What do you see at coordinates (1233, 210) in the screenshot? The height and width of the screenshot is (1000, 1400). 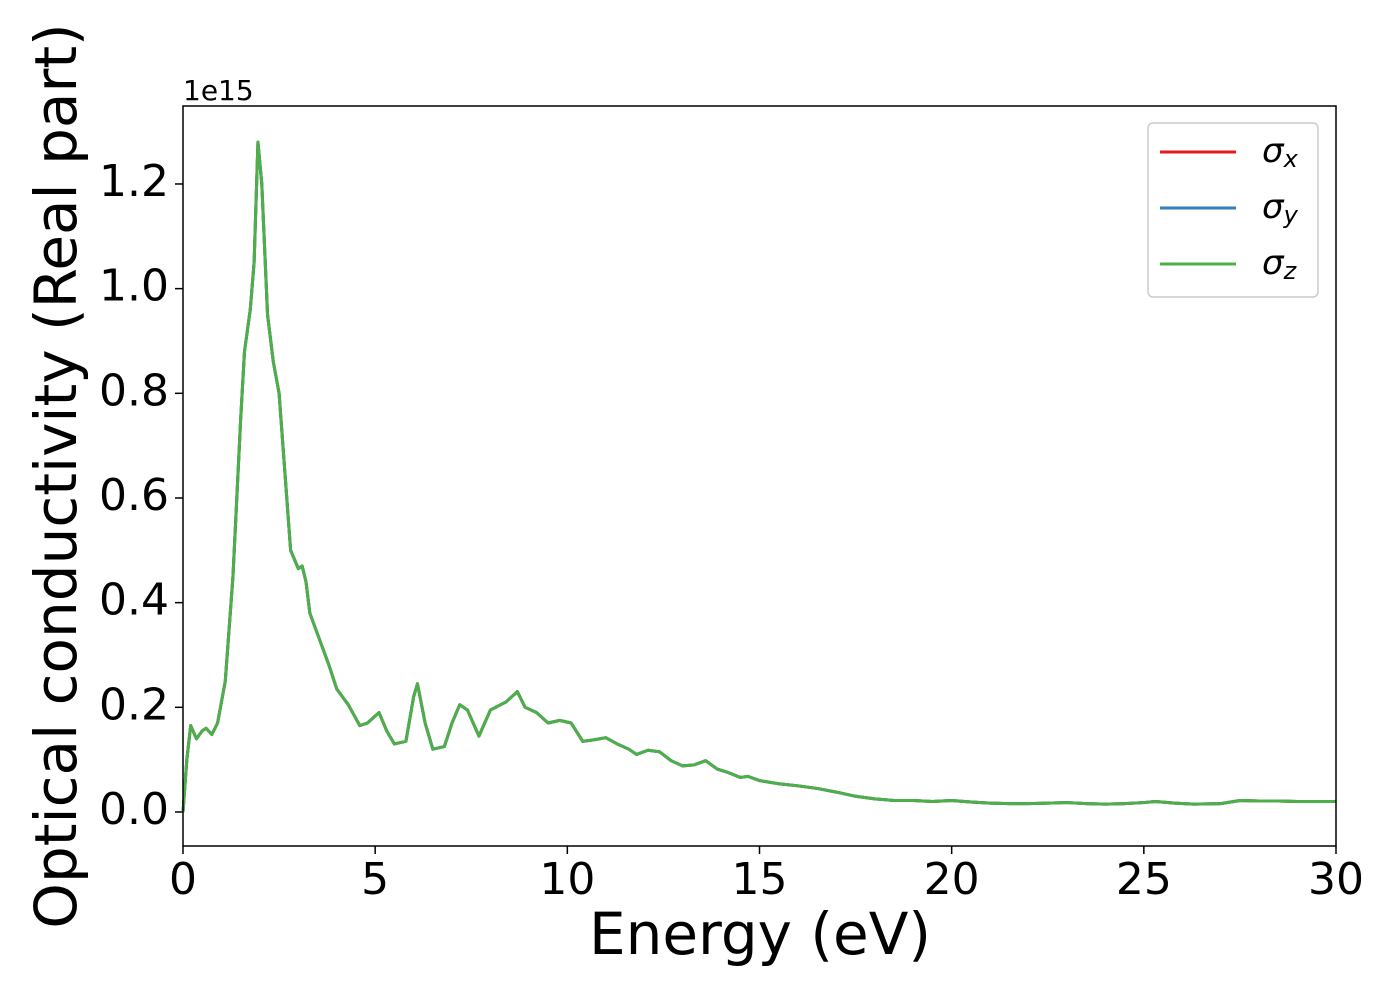 I see `legend-box` at bounding box center [1233, 210].